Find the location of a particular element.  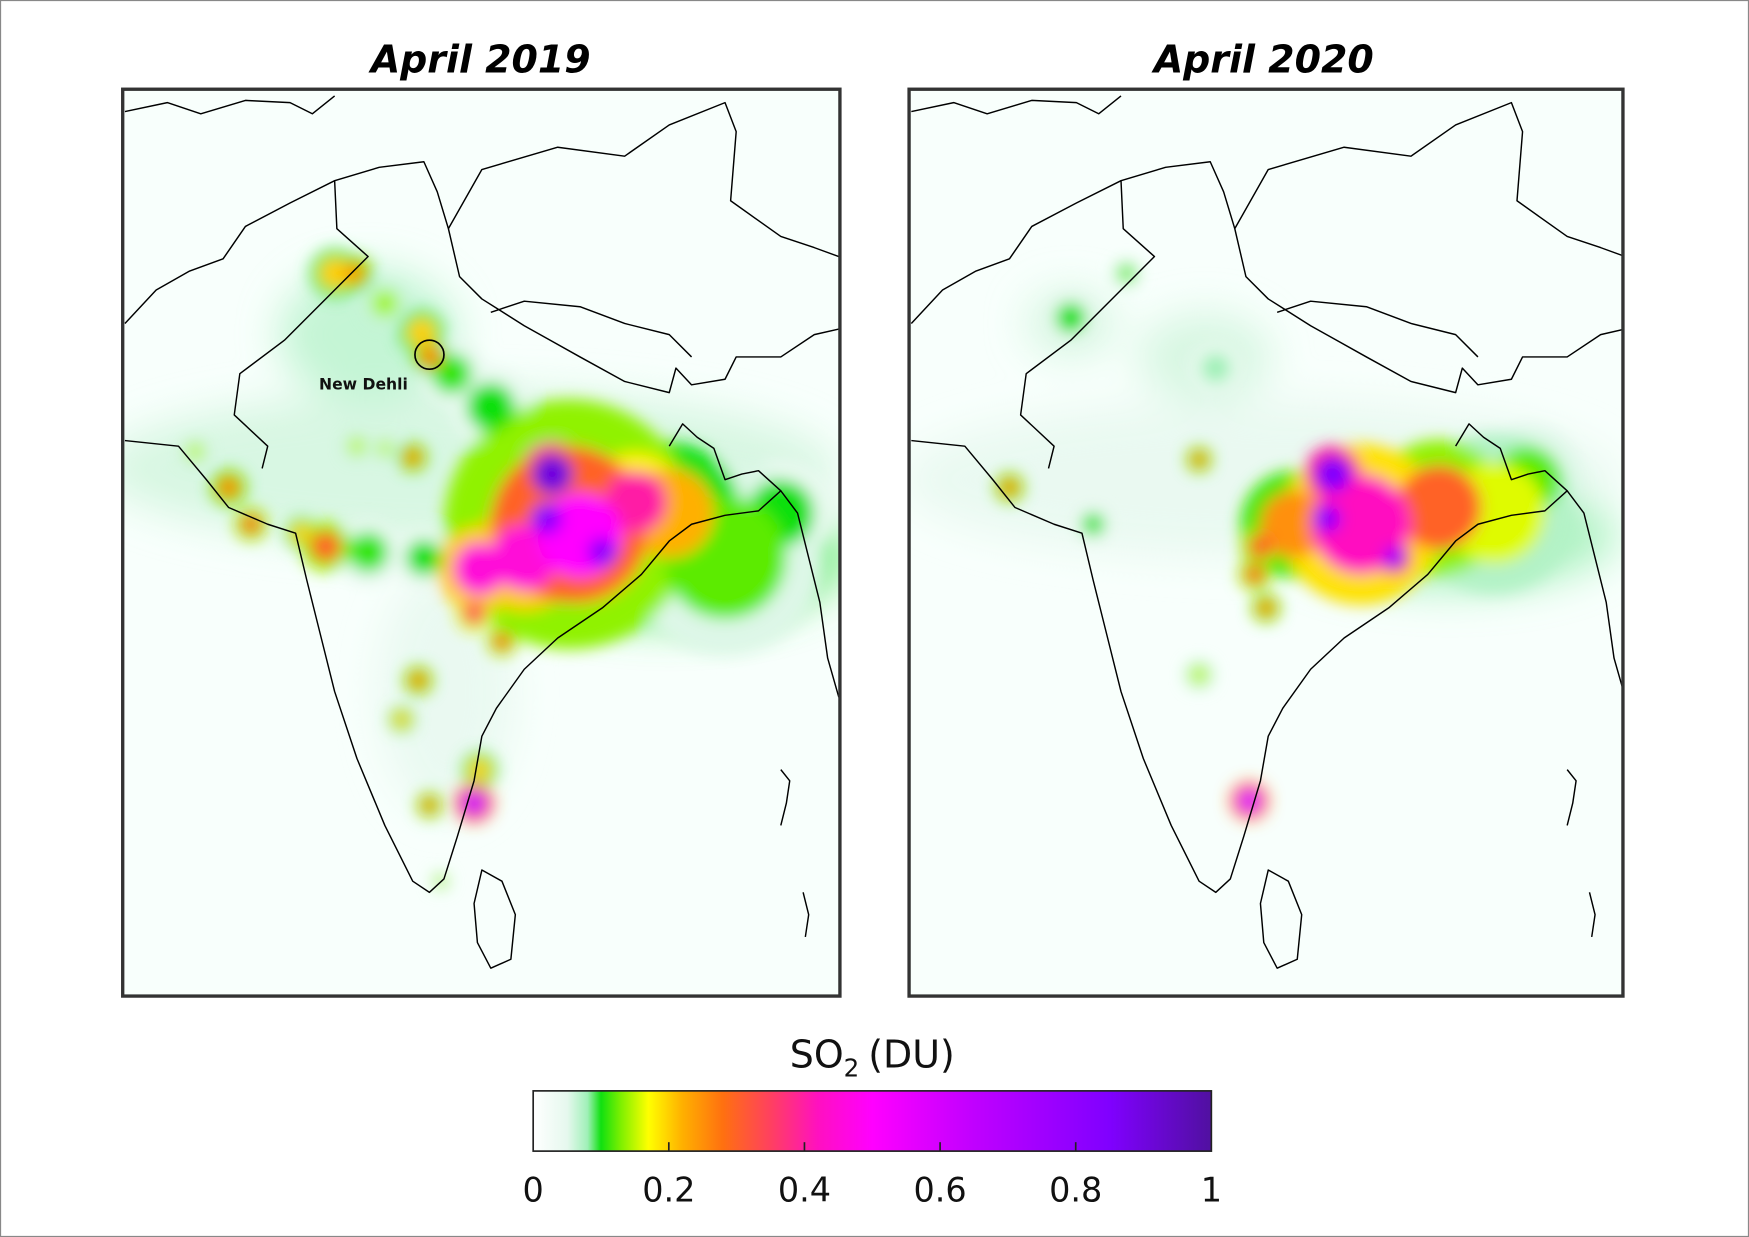

colorbar-gradient is located at coordinates (872, 1121).